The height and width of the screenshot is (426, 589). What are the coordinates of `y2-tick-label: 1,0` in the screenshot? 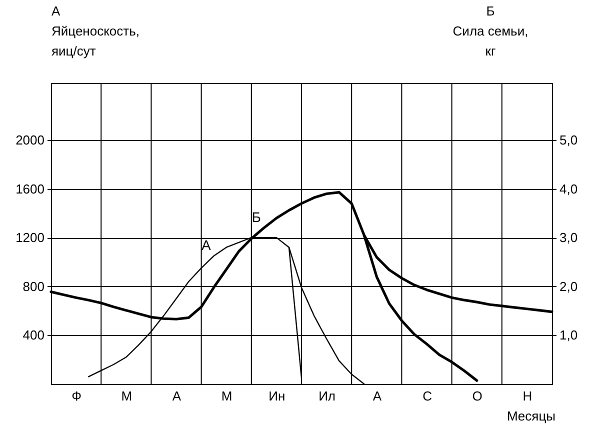 It's located at (569, 335).